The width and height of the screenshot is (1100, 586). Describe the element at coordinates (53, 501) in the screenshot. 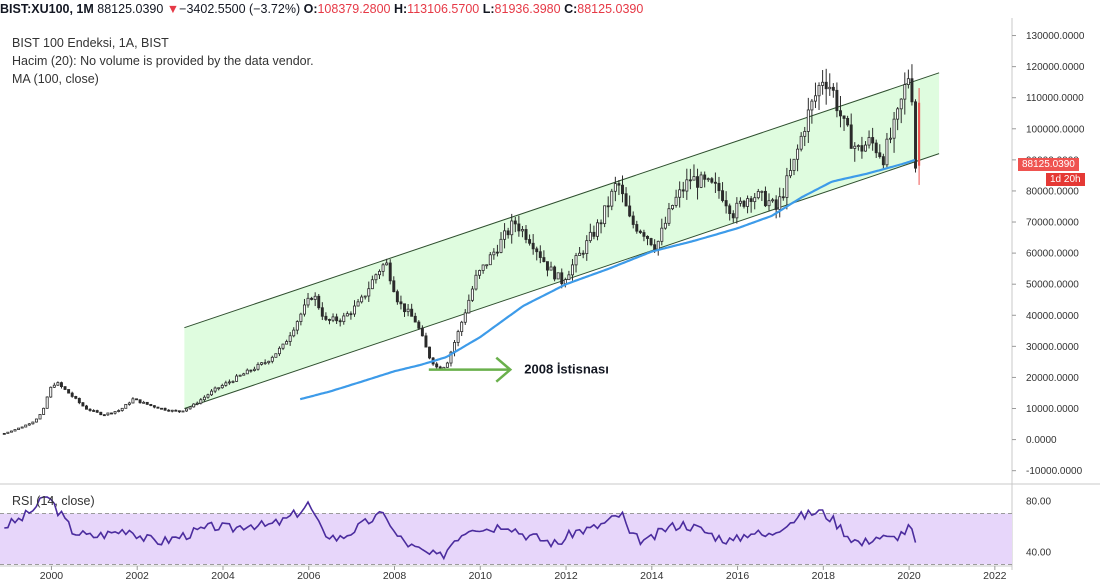

I see `rsi-label: RSI (14, close)` at that location.